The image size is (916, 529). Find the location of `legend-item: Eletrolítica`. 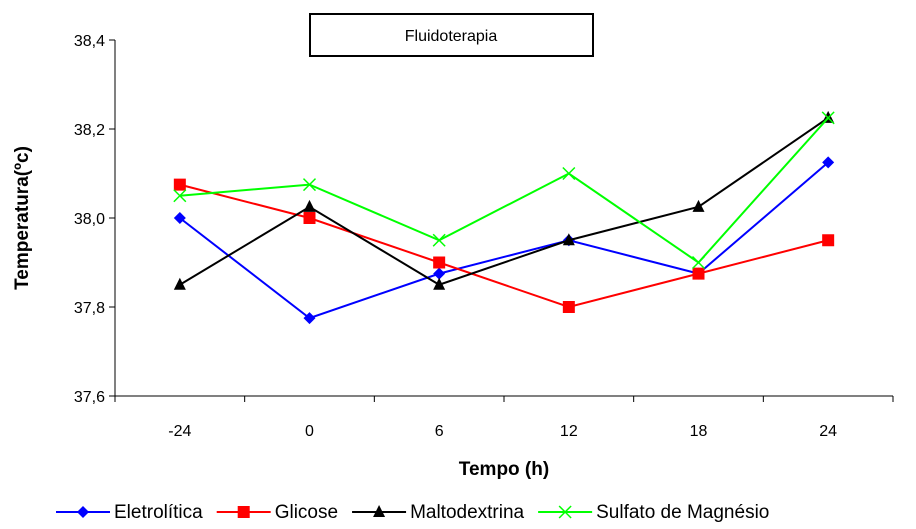

legend-item: Eletrolítica is located at coordinates (129, 512).